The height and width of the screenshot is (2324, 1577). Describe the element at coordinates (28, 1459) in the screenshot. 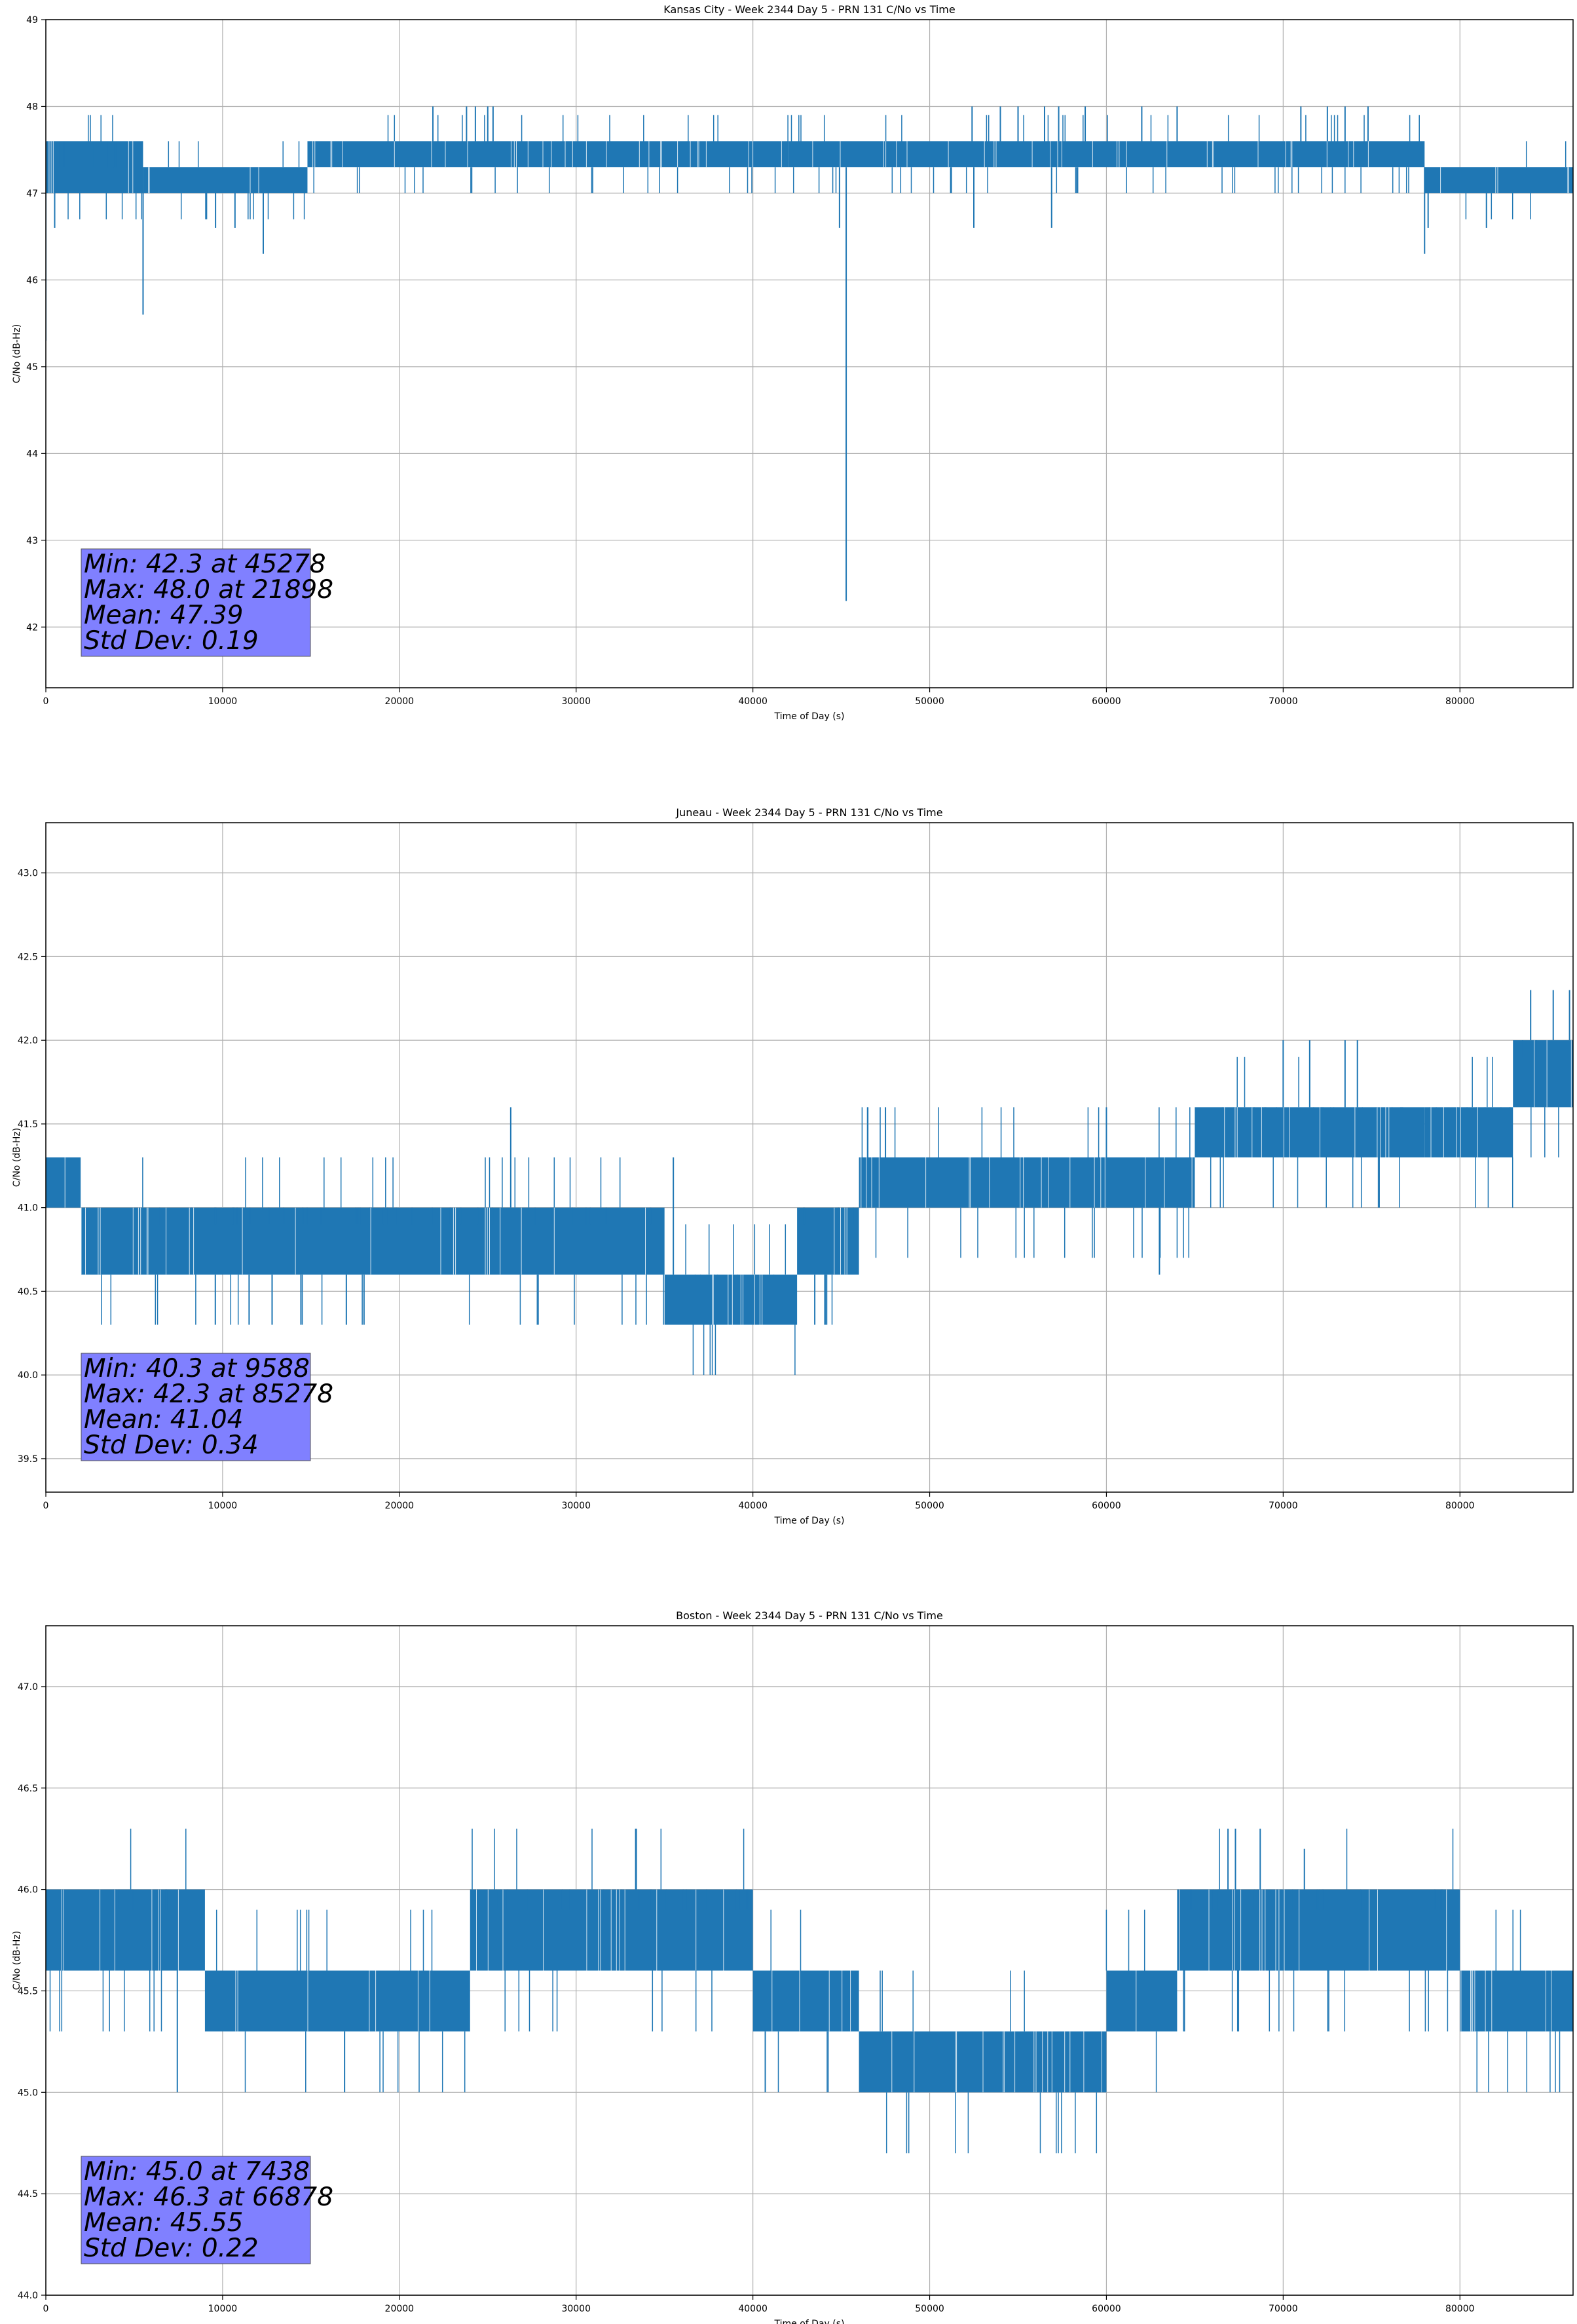

I see `y-tick-label: 39.5` at that location.